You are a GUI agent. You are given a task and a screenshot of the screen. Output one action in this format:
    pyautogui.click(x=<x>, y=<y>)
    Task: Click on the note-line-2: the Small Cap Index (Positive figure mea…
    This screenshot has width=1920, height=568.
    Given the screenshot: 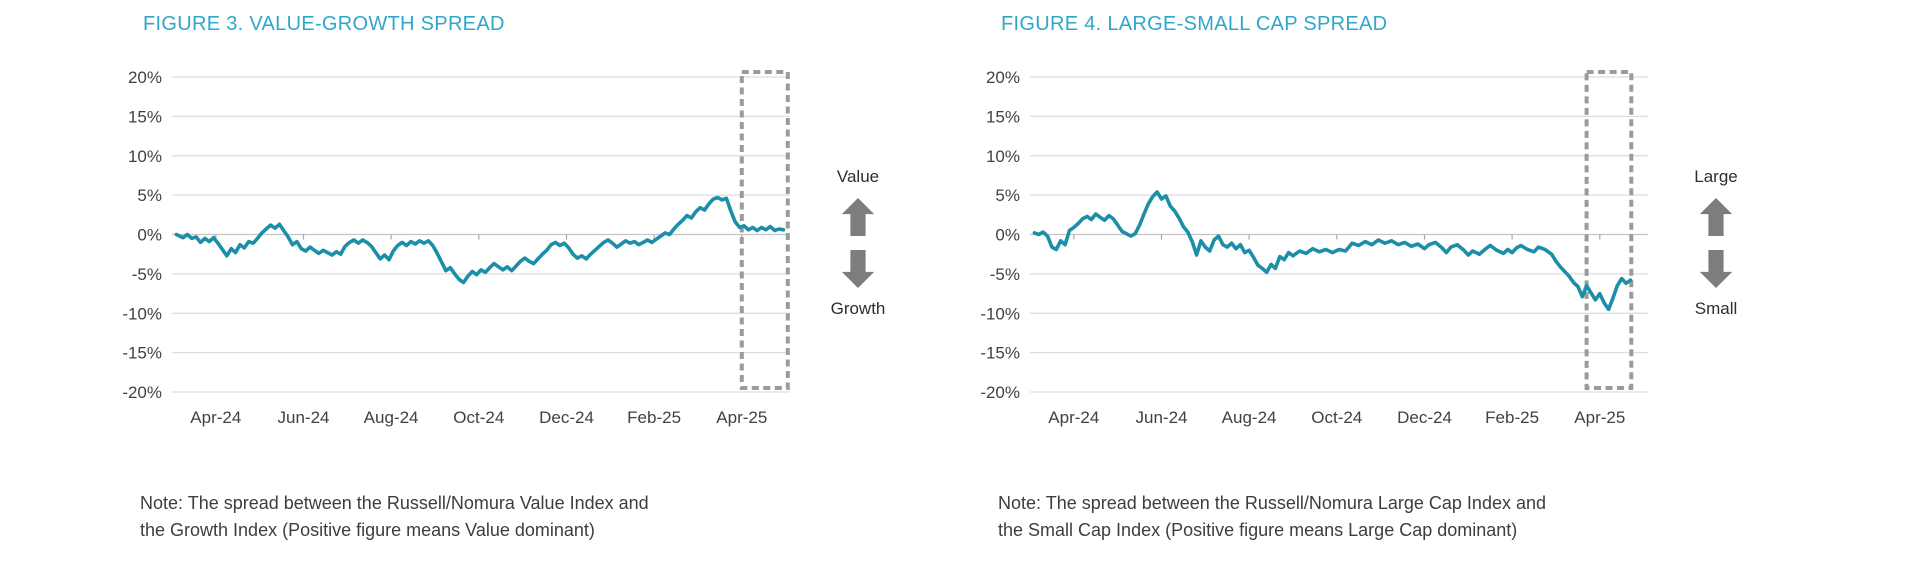 What is the action you would take?
    pyautogui.click(x=1258, y=530)
    